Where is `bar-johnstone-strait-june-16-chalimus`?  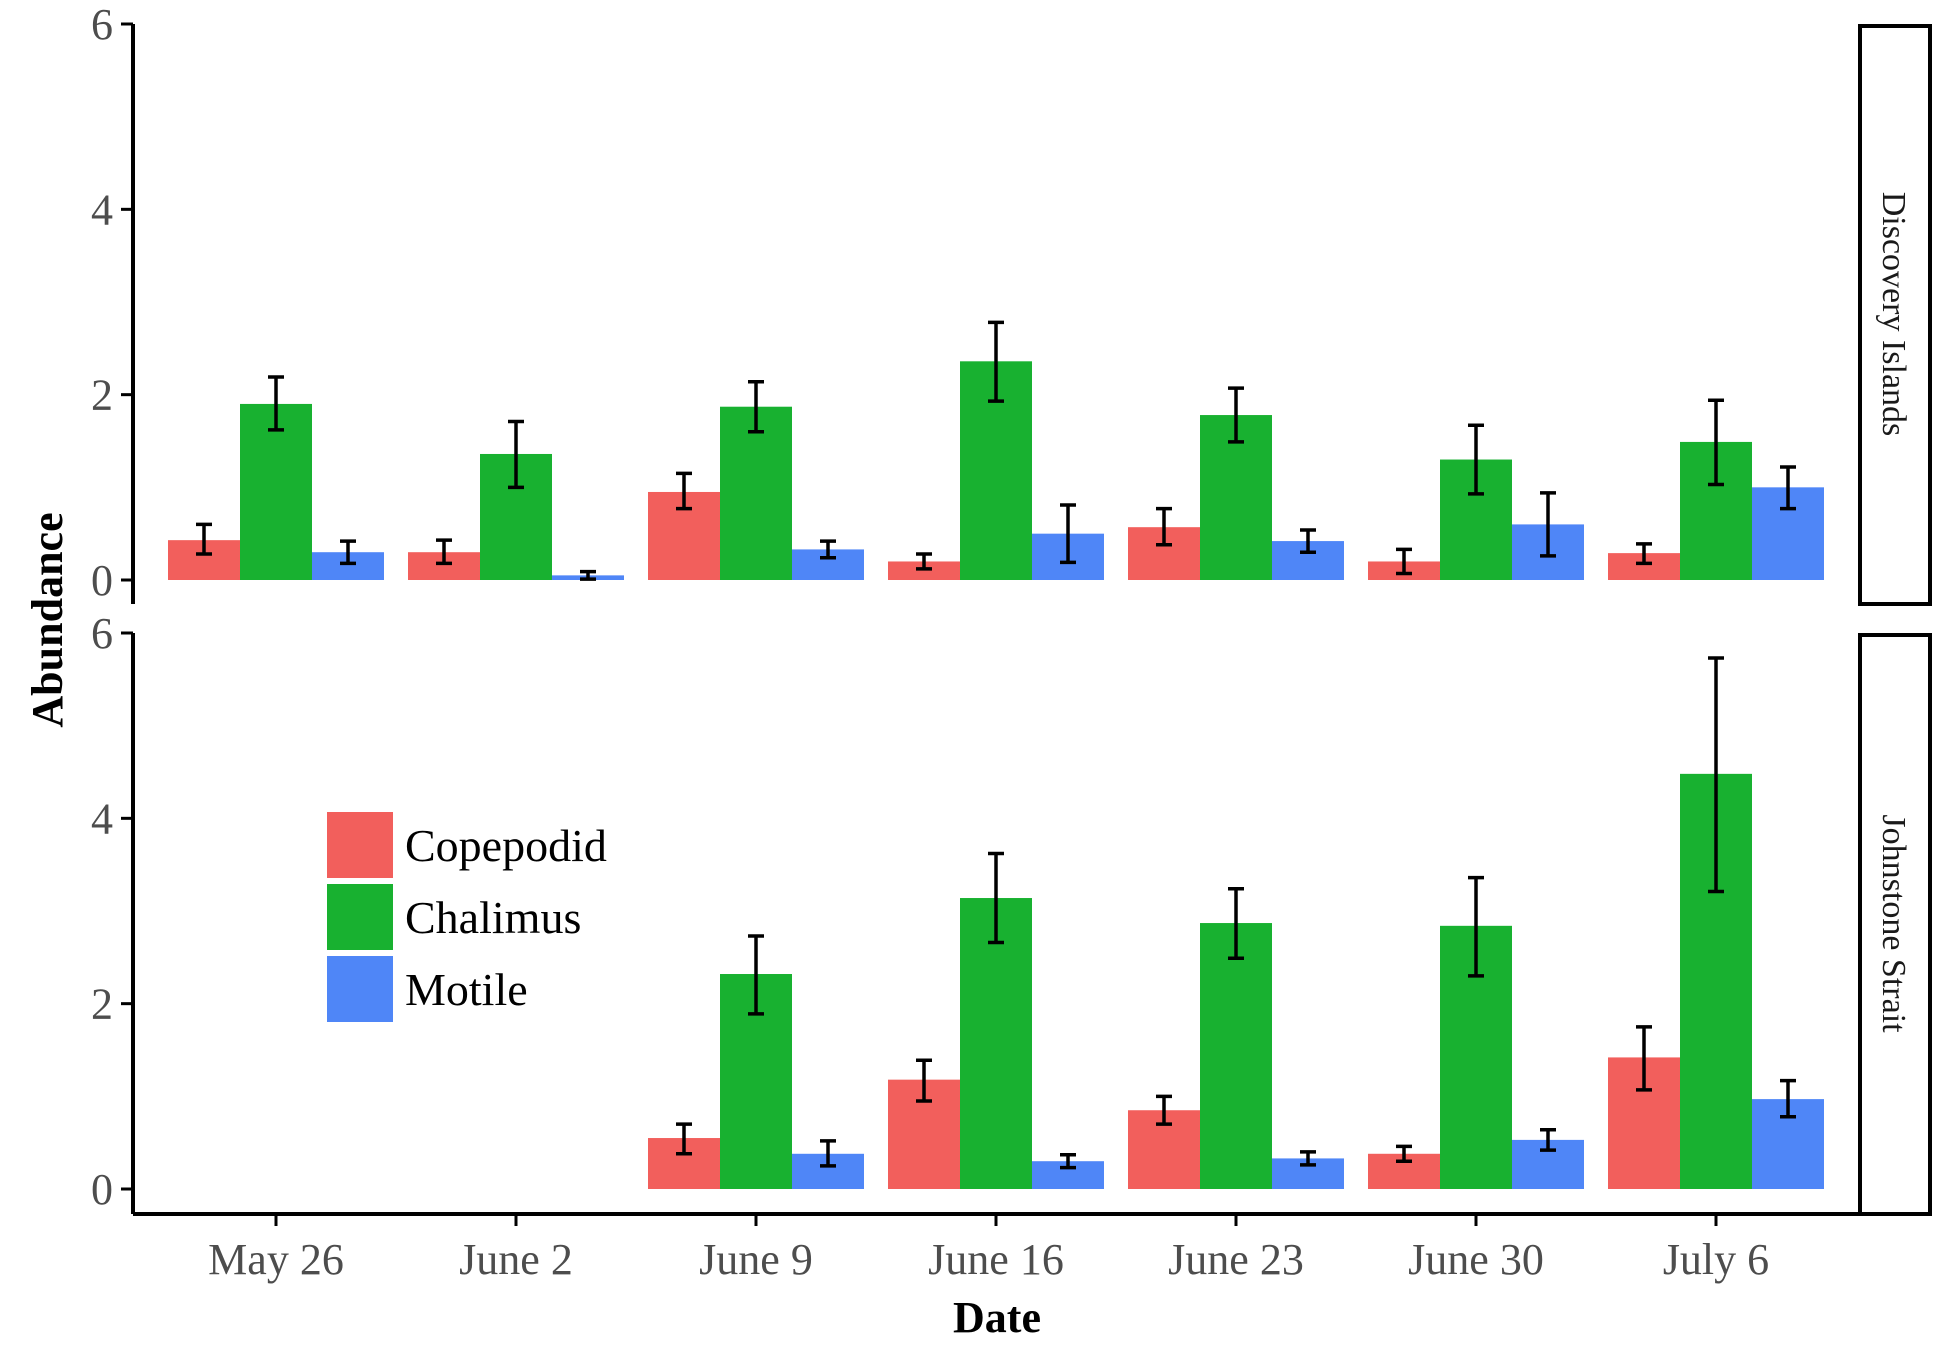
bar-johnstone-strait-june-16-chalimus is located at coordinates (996, 1043).